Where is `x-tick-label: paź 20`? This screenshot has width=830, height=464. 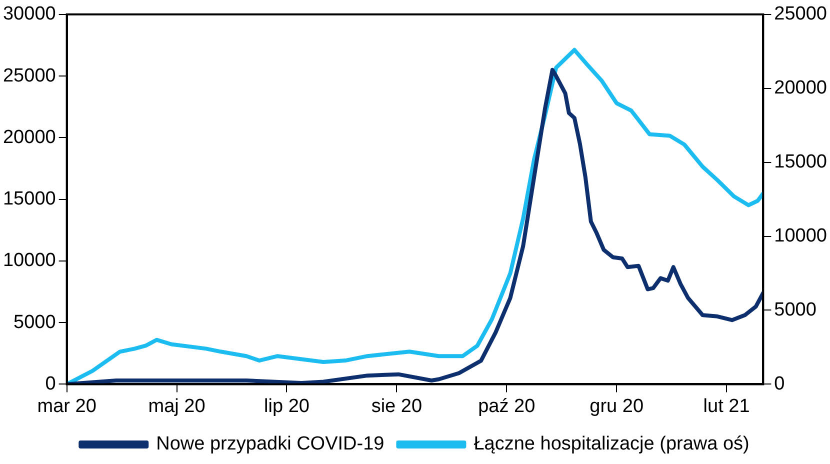
x-tick-label: paź 20 is located at coordinates (507, 406).